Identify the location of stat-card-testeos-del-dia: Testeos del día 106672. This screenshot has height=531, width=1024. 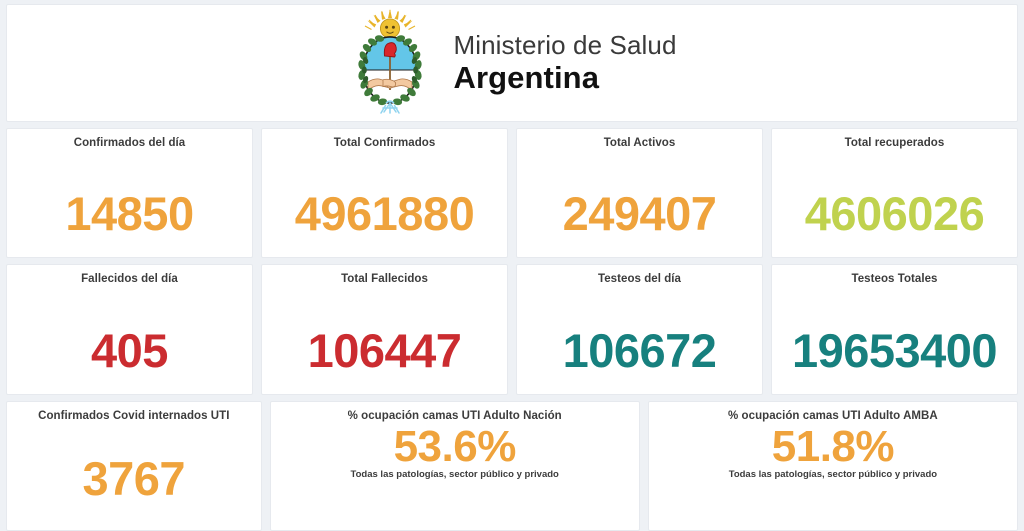
(639, 329).